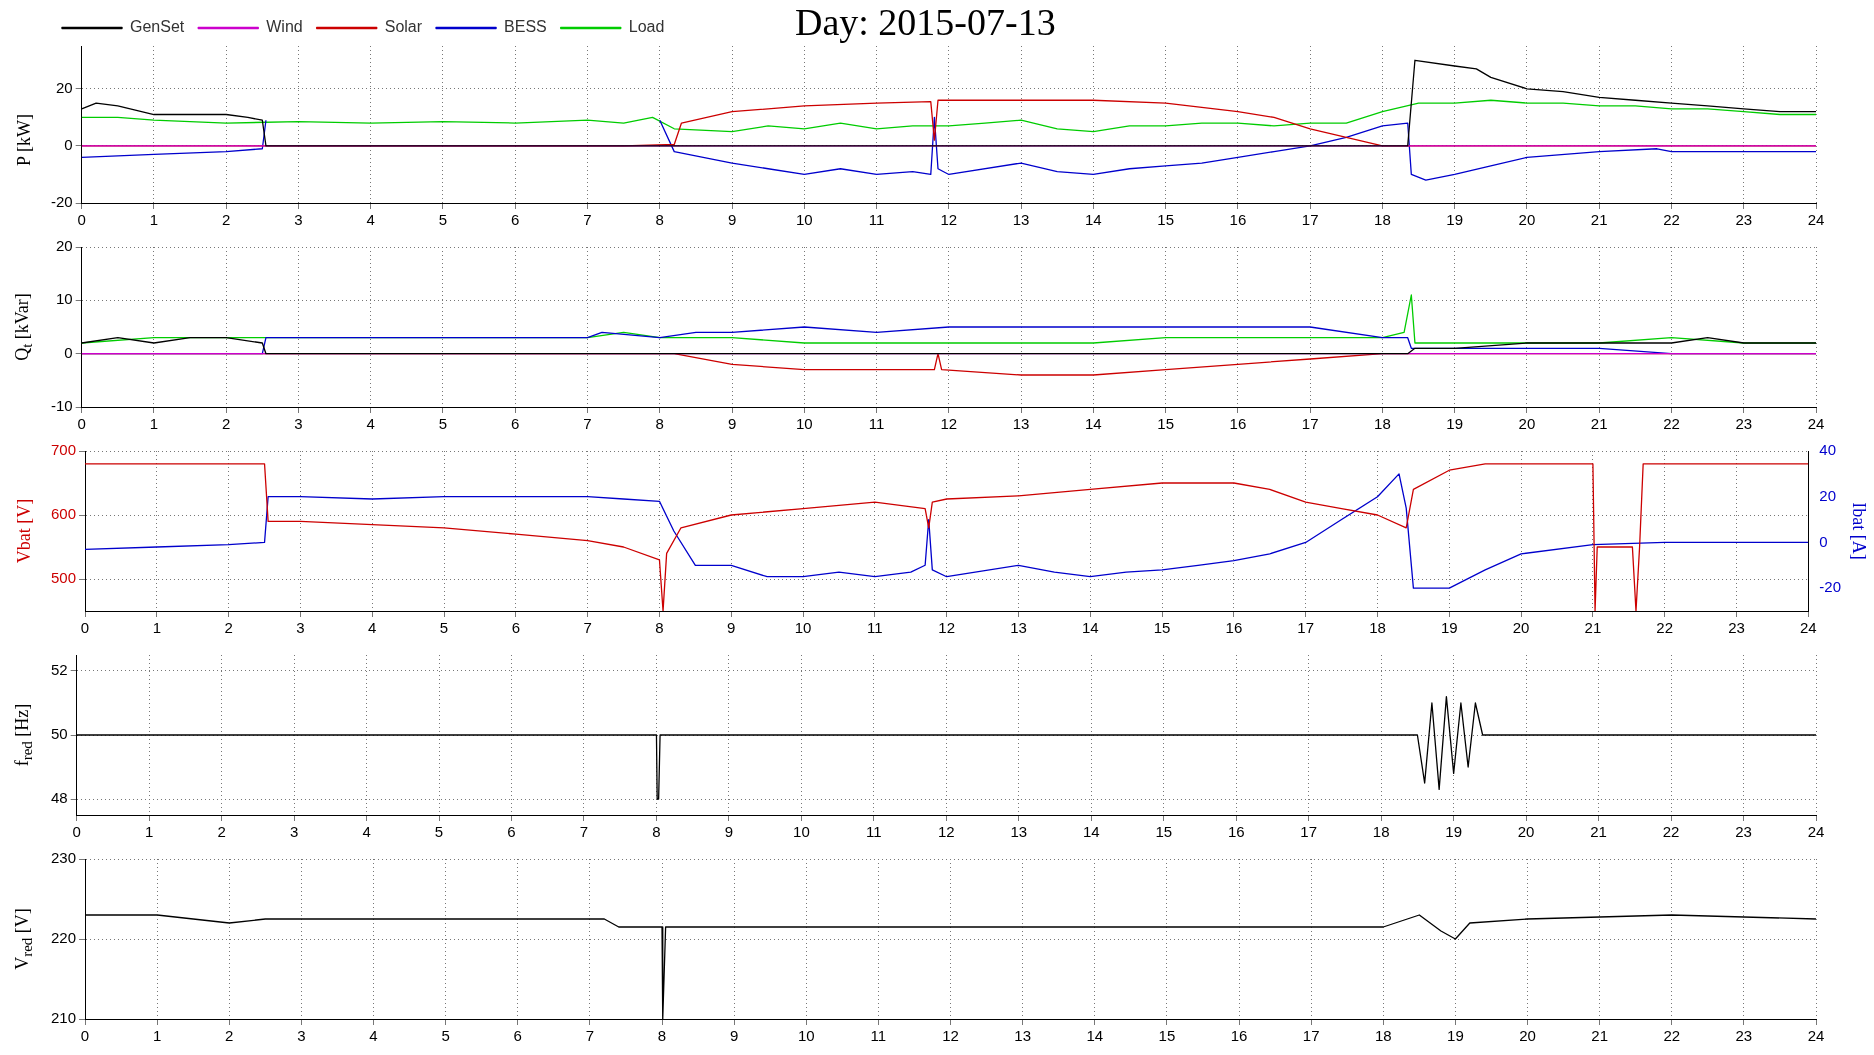  I want to click on legend-label: Solar, so click(403, 27).